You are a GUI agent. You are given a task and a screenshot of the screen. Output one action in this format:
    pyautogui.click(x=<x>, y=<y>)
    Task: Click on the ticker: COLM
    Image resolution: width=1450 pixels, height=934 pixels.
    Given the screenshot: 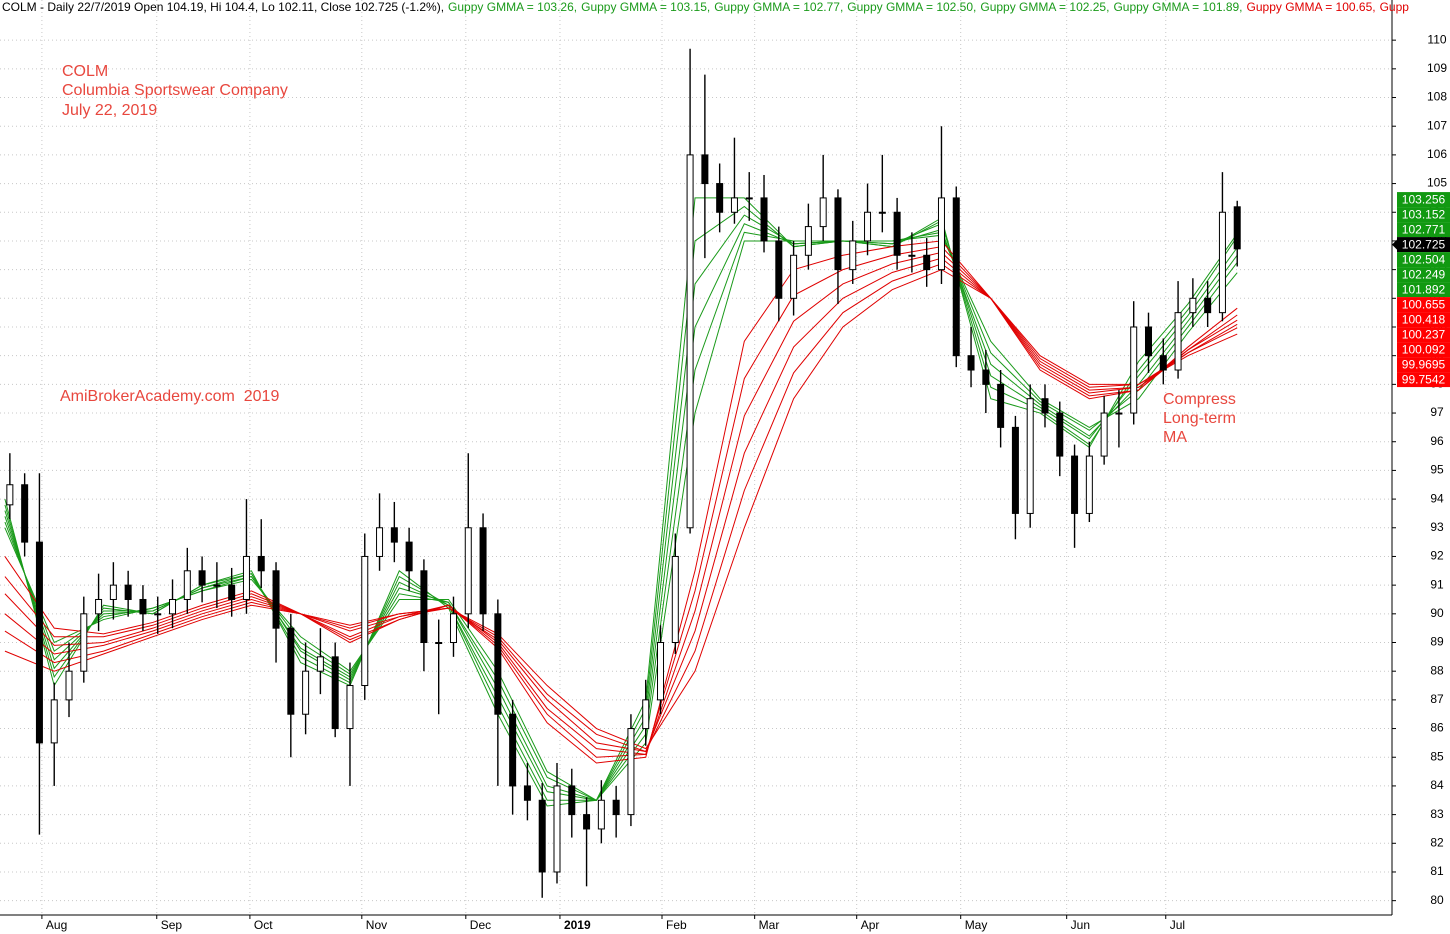 What is the action you would take?
    pyautogui.click(x=85, y=71)
    